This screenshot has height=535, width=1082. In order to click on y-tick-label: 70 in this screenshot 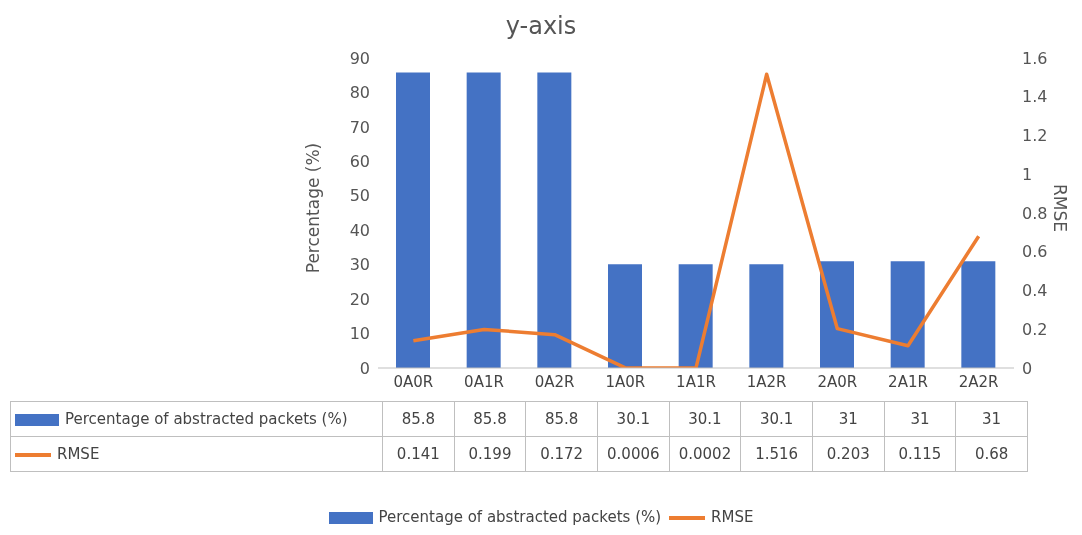, I will do `click(359, 127)`.